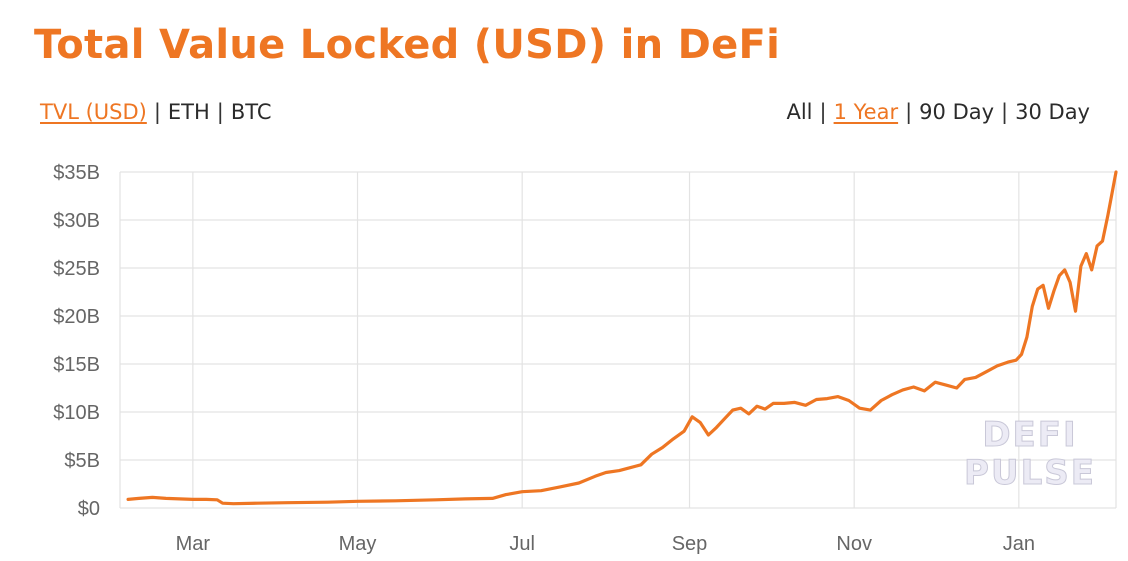 Image resolution: width=1128 pixels, height=561 pixels. Describe the element at coordinates (188, 112) in the screenshot. I see `metric-eth-option: ETH` at that location.